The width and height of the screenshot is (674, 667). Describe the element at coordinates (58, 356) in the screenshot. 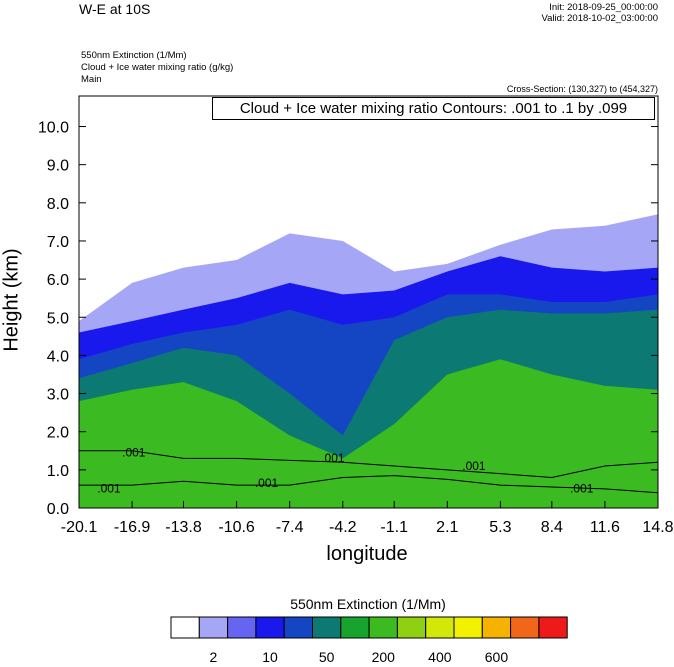

I see `y-tick-label: 4.0` at that location.